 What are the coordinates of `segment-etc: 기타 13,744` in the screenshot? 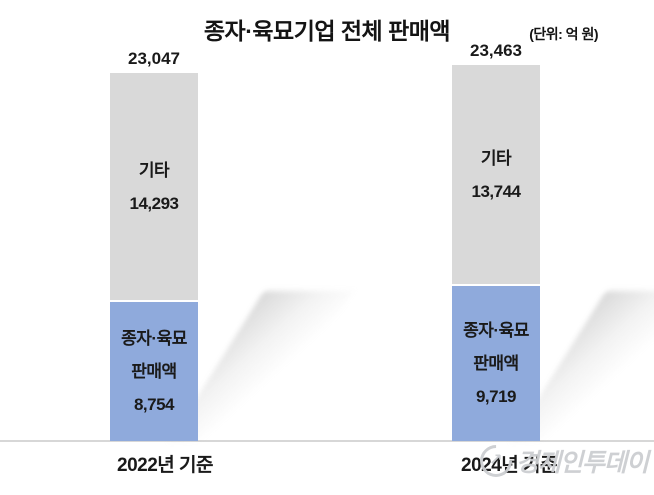 It's located at (496, 174).